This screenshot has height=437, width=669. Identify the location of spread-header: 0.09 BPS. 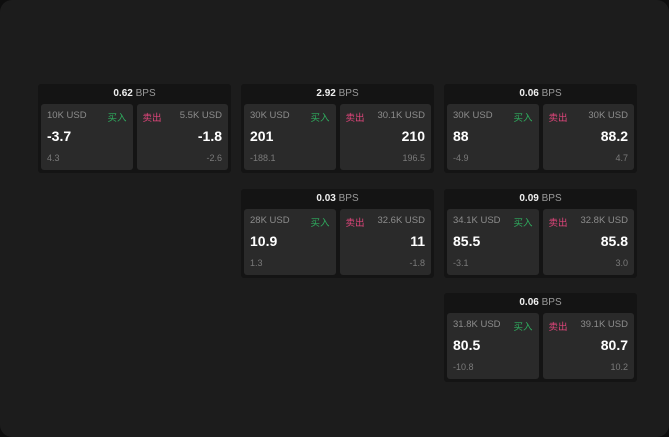
(540, 199).